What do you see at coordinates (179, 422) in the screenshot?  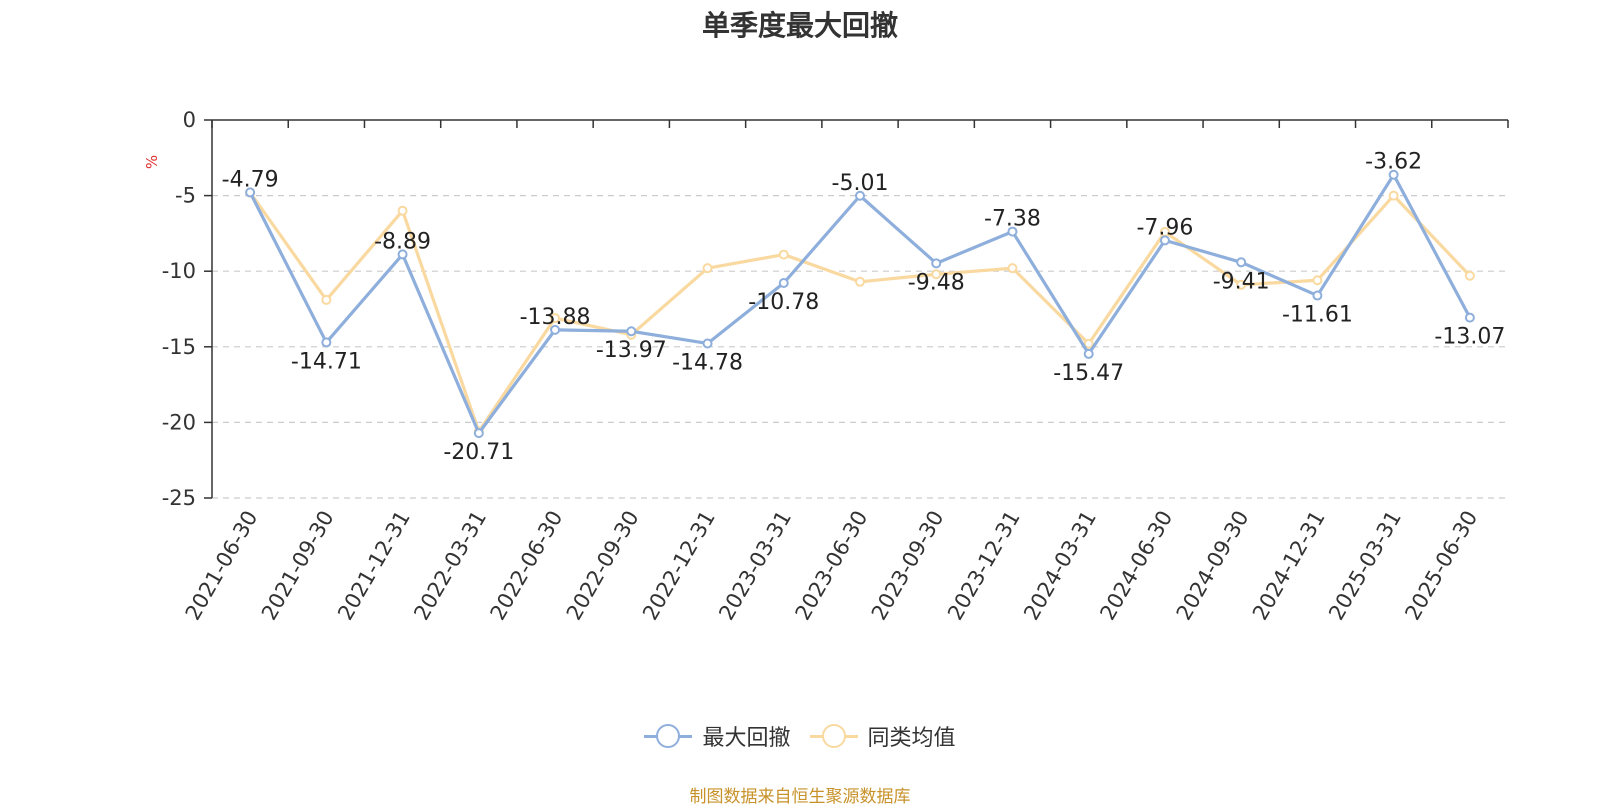 I see `y-tick-label: -20` at bounding box center [179, 422].